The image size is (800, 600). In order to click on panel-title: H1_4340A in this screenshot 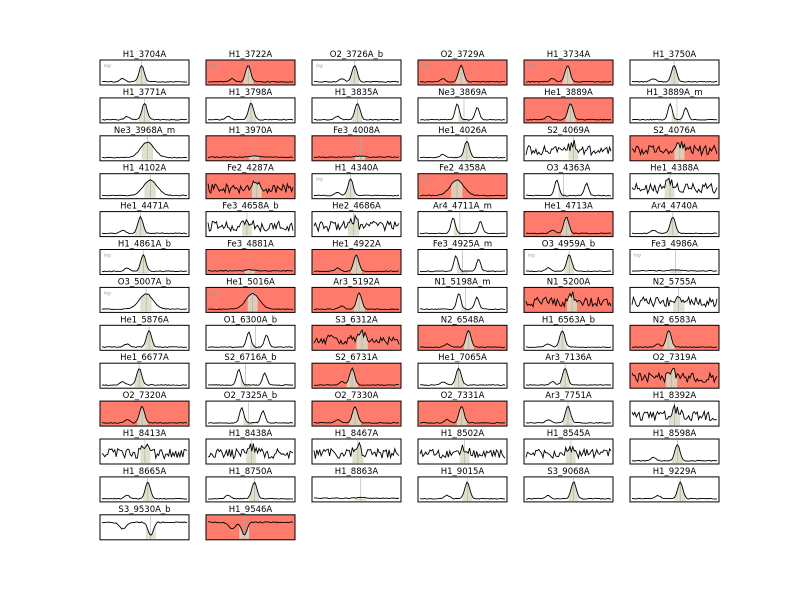, I will do `click(357, 169)`.